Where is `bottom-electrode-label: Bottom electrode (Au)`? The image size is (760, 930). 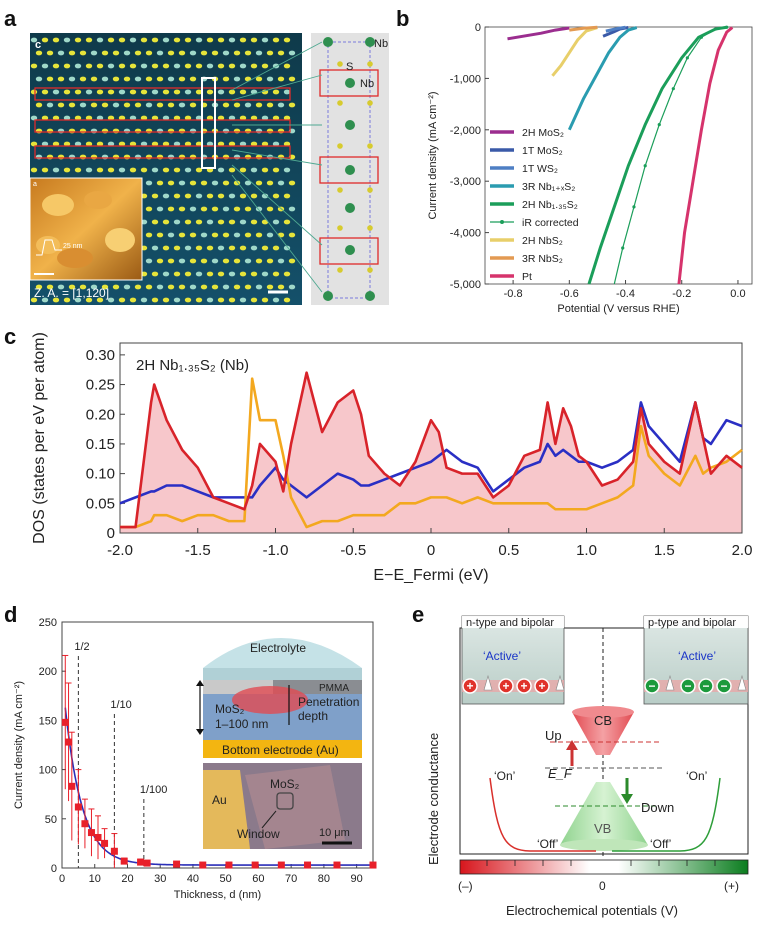
bottom-electrode-label: Bottom electrode (Au) is located at coordinates (280, 750).